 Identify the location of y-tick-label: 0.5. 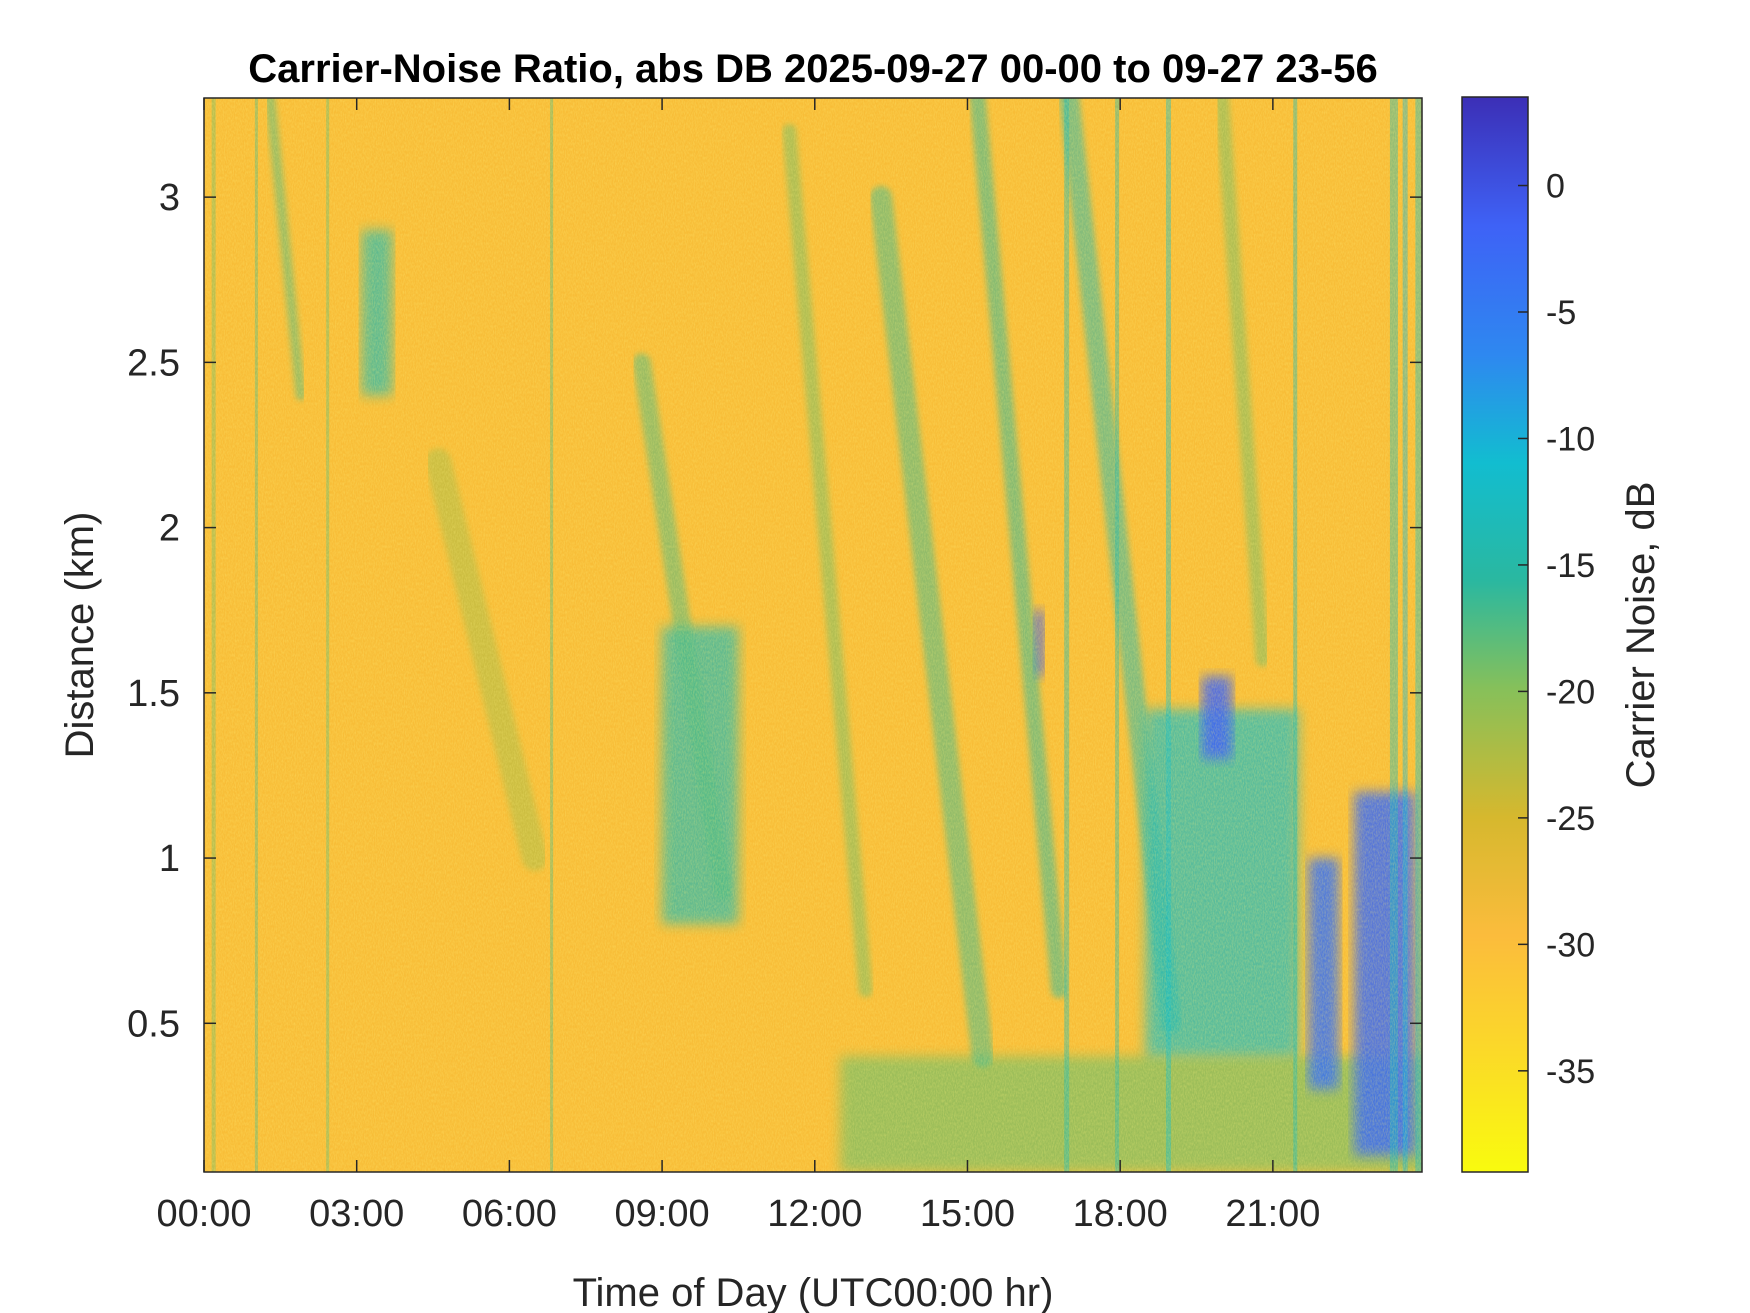
(153, 1024).